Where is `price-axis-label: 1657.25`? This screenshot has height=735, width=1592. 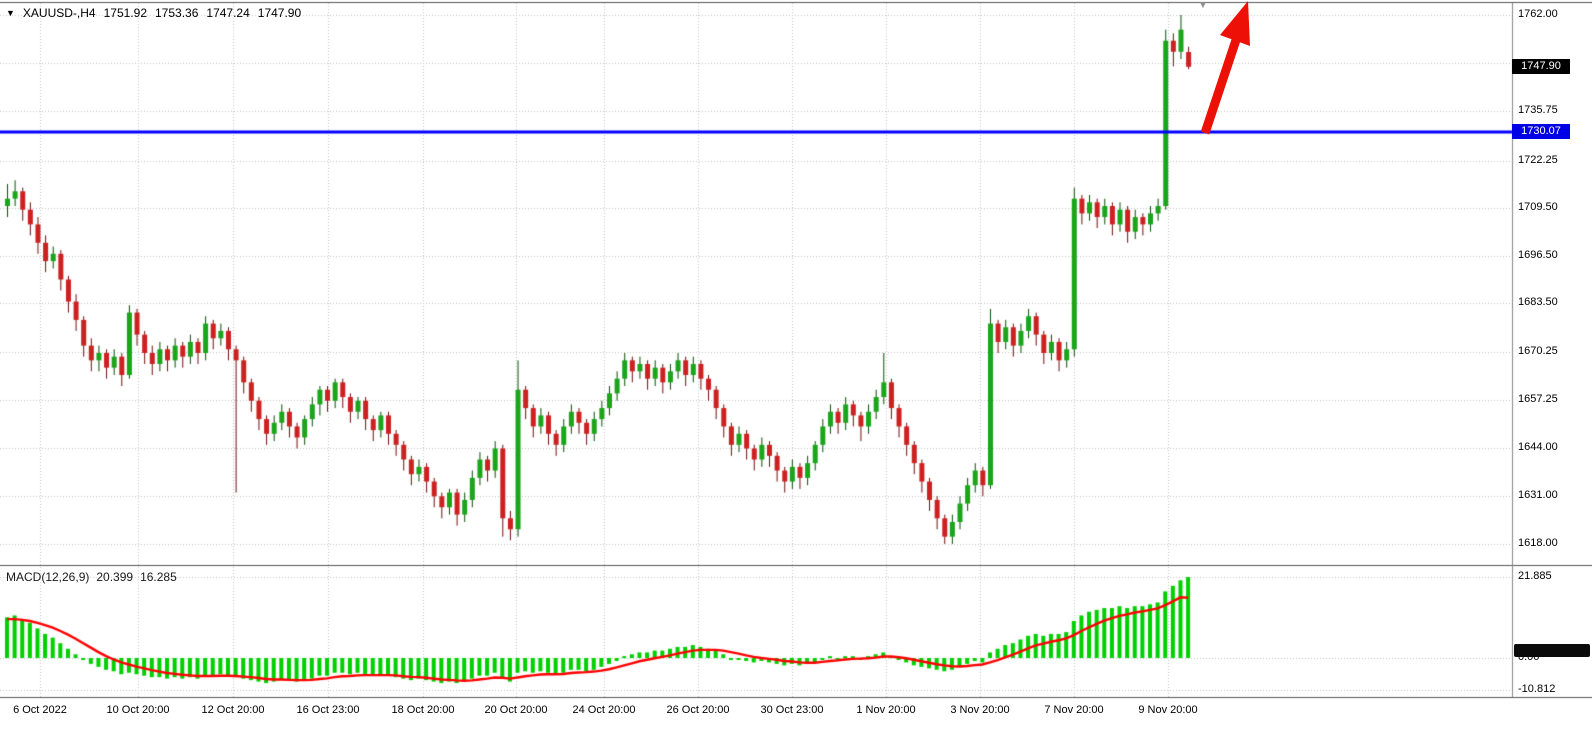 price-axis-label: 1657.25 is located at coordinates (1538, 398).